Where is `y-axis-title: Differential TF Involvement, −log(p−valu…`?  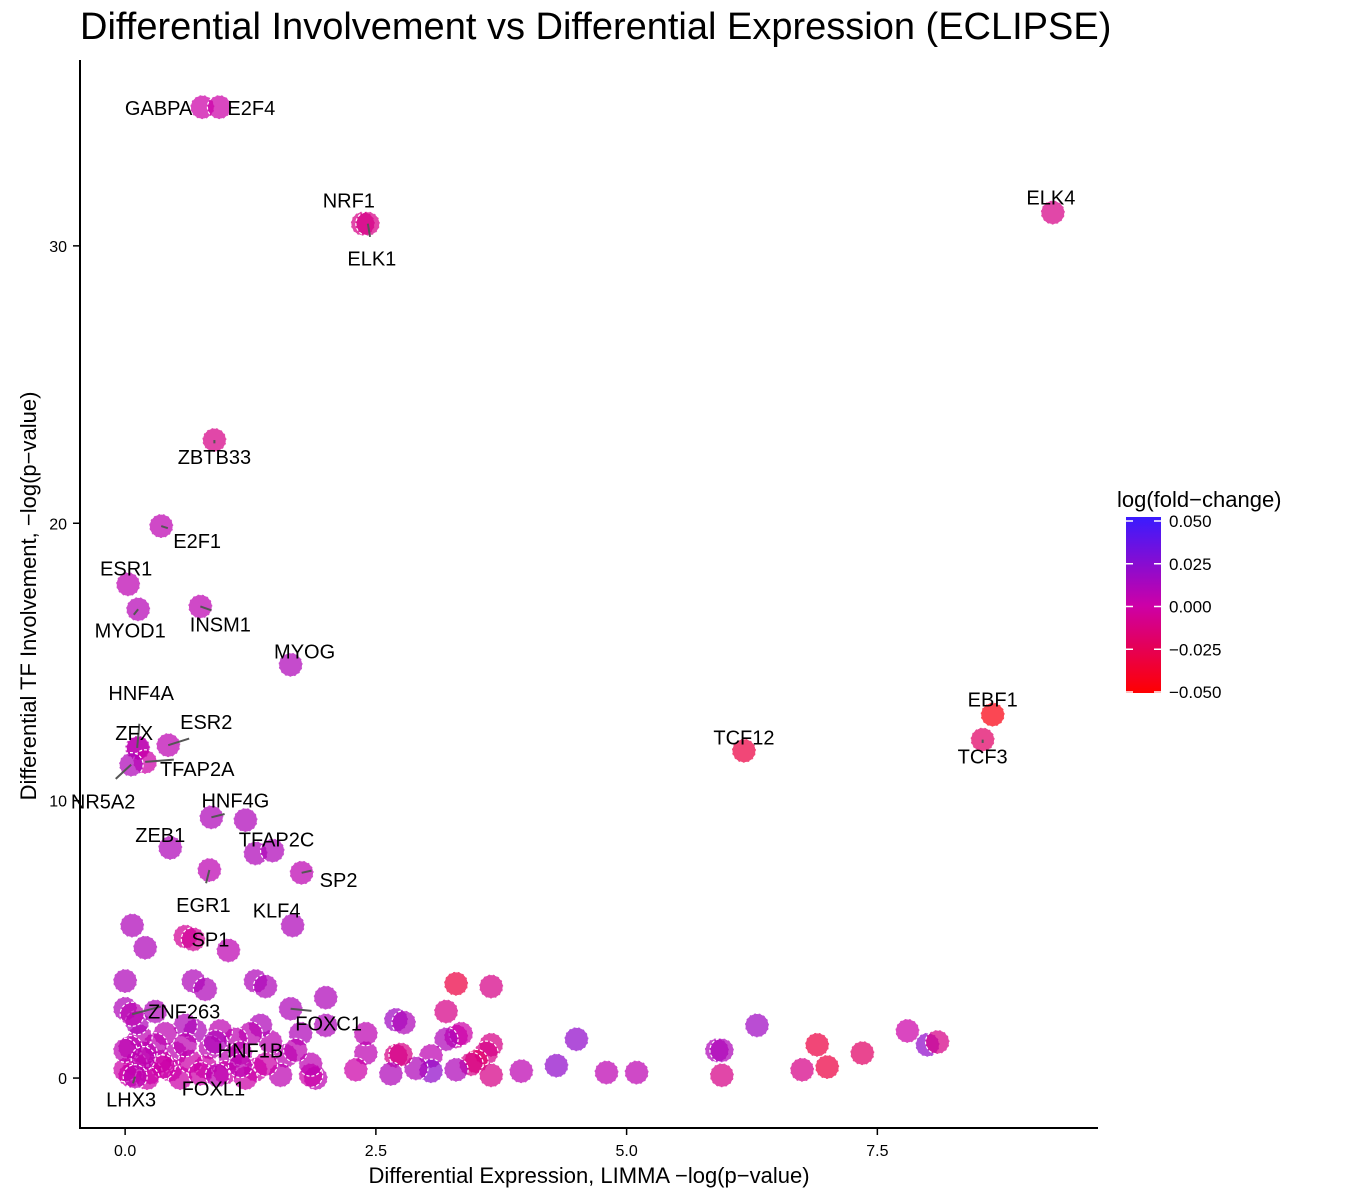 y-axis-title: Differential TF Involvement, −log(p−valu… is located at coordinates (28, 596).